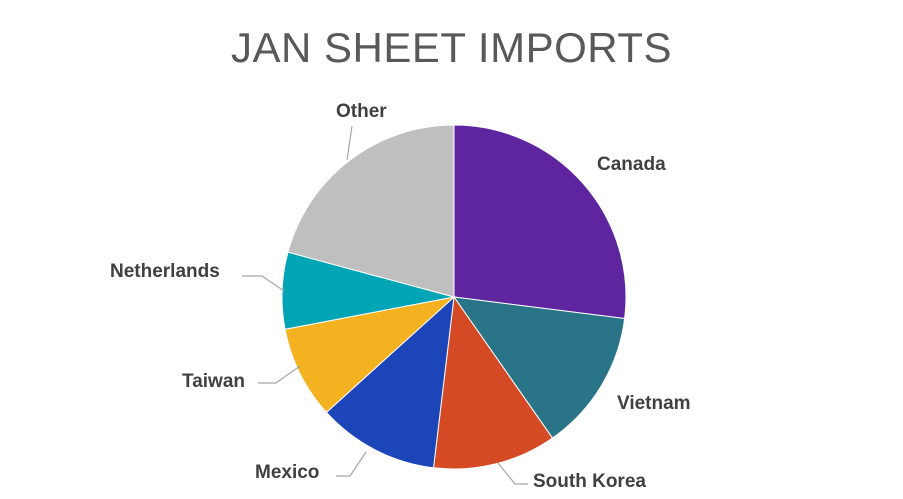 The height and width of the screenshot is (499, 903). What do you see at coordinates (589, 481) in the screenshot?
I see `data-label-south-korea: South Korea` at bounding box center [589, 481].